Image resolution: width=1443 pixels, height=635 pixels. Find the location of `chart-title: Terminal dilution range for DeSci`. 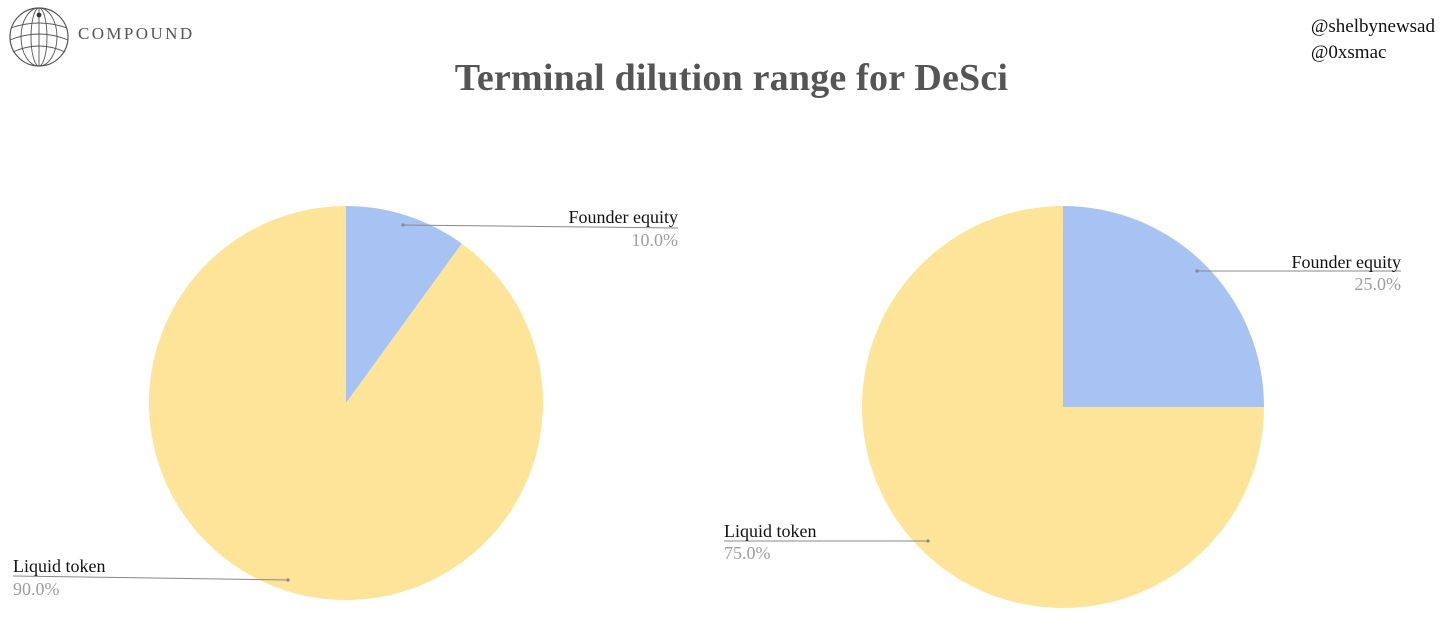

chart-title: Terminal dilution range for DeSci is located at coordinates (731, 78).